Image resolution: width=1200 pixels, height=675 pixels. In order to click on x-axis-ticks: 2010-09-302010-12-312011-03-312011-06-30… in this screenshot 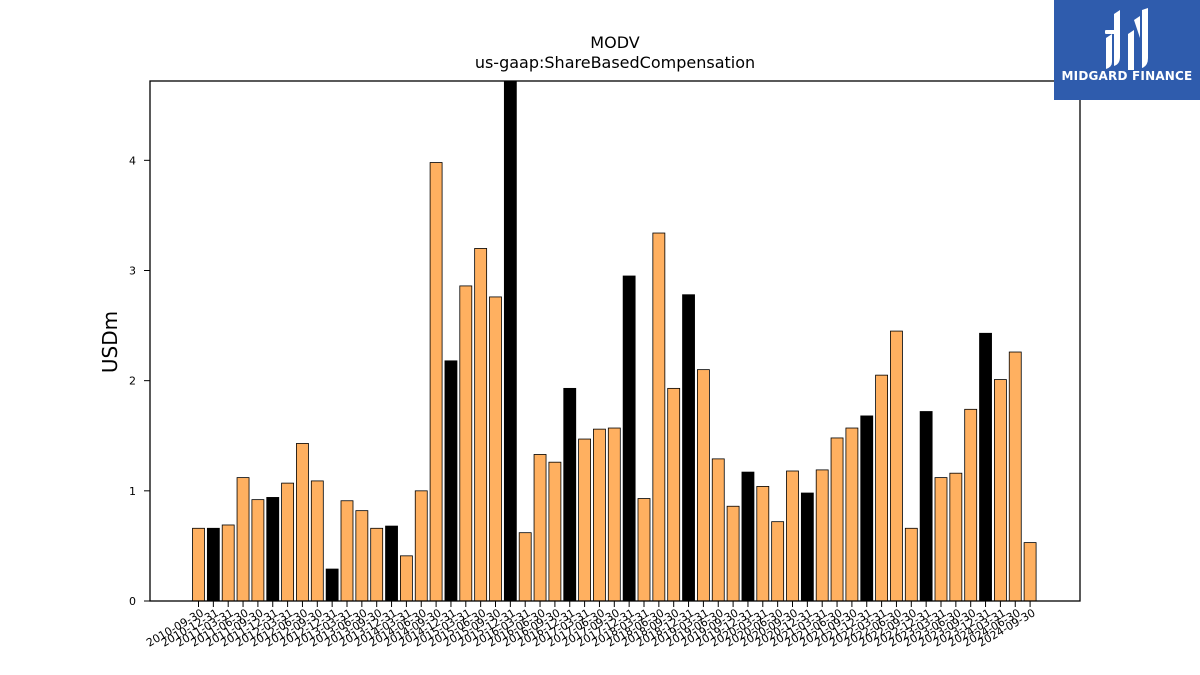, I will do `click(591, 625)`.